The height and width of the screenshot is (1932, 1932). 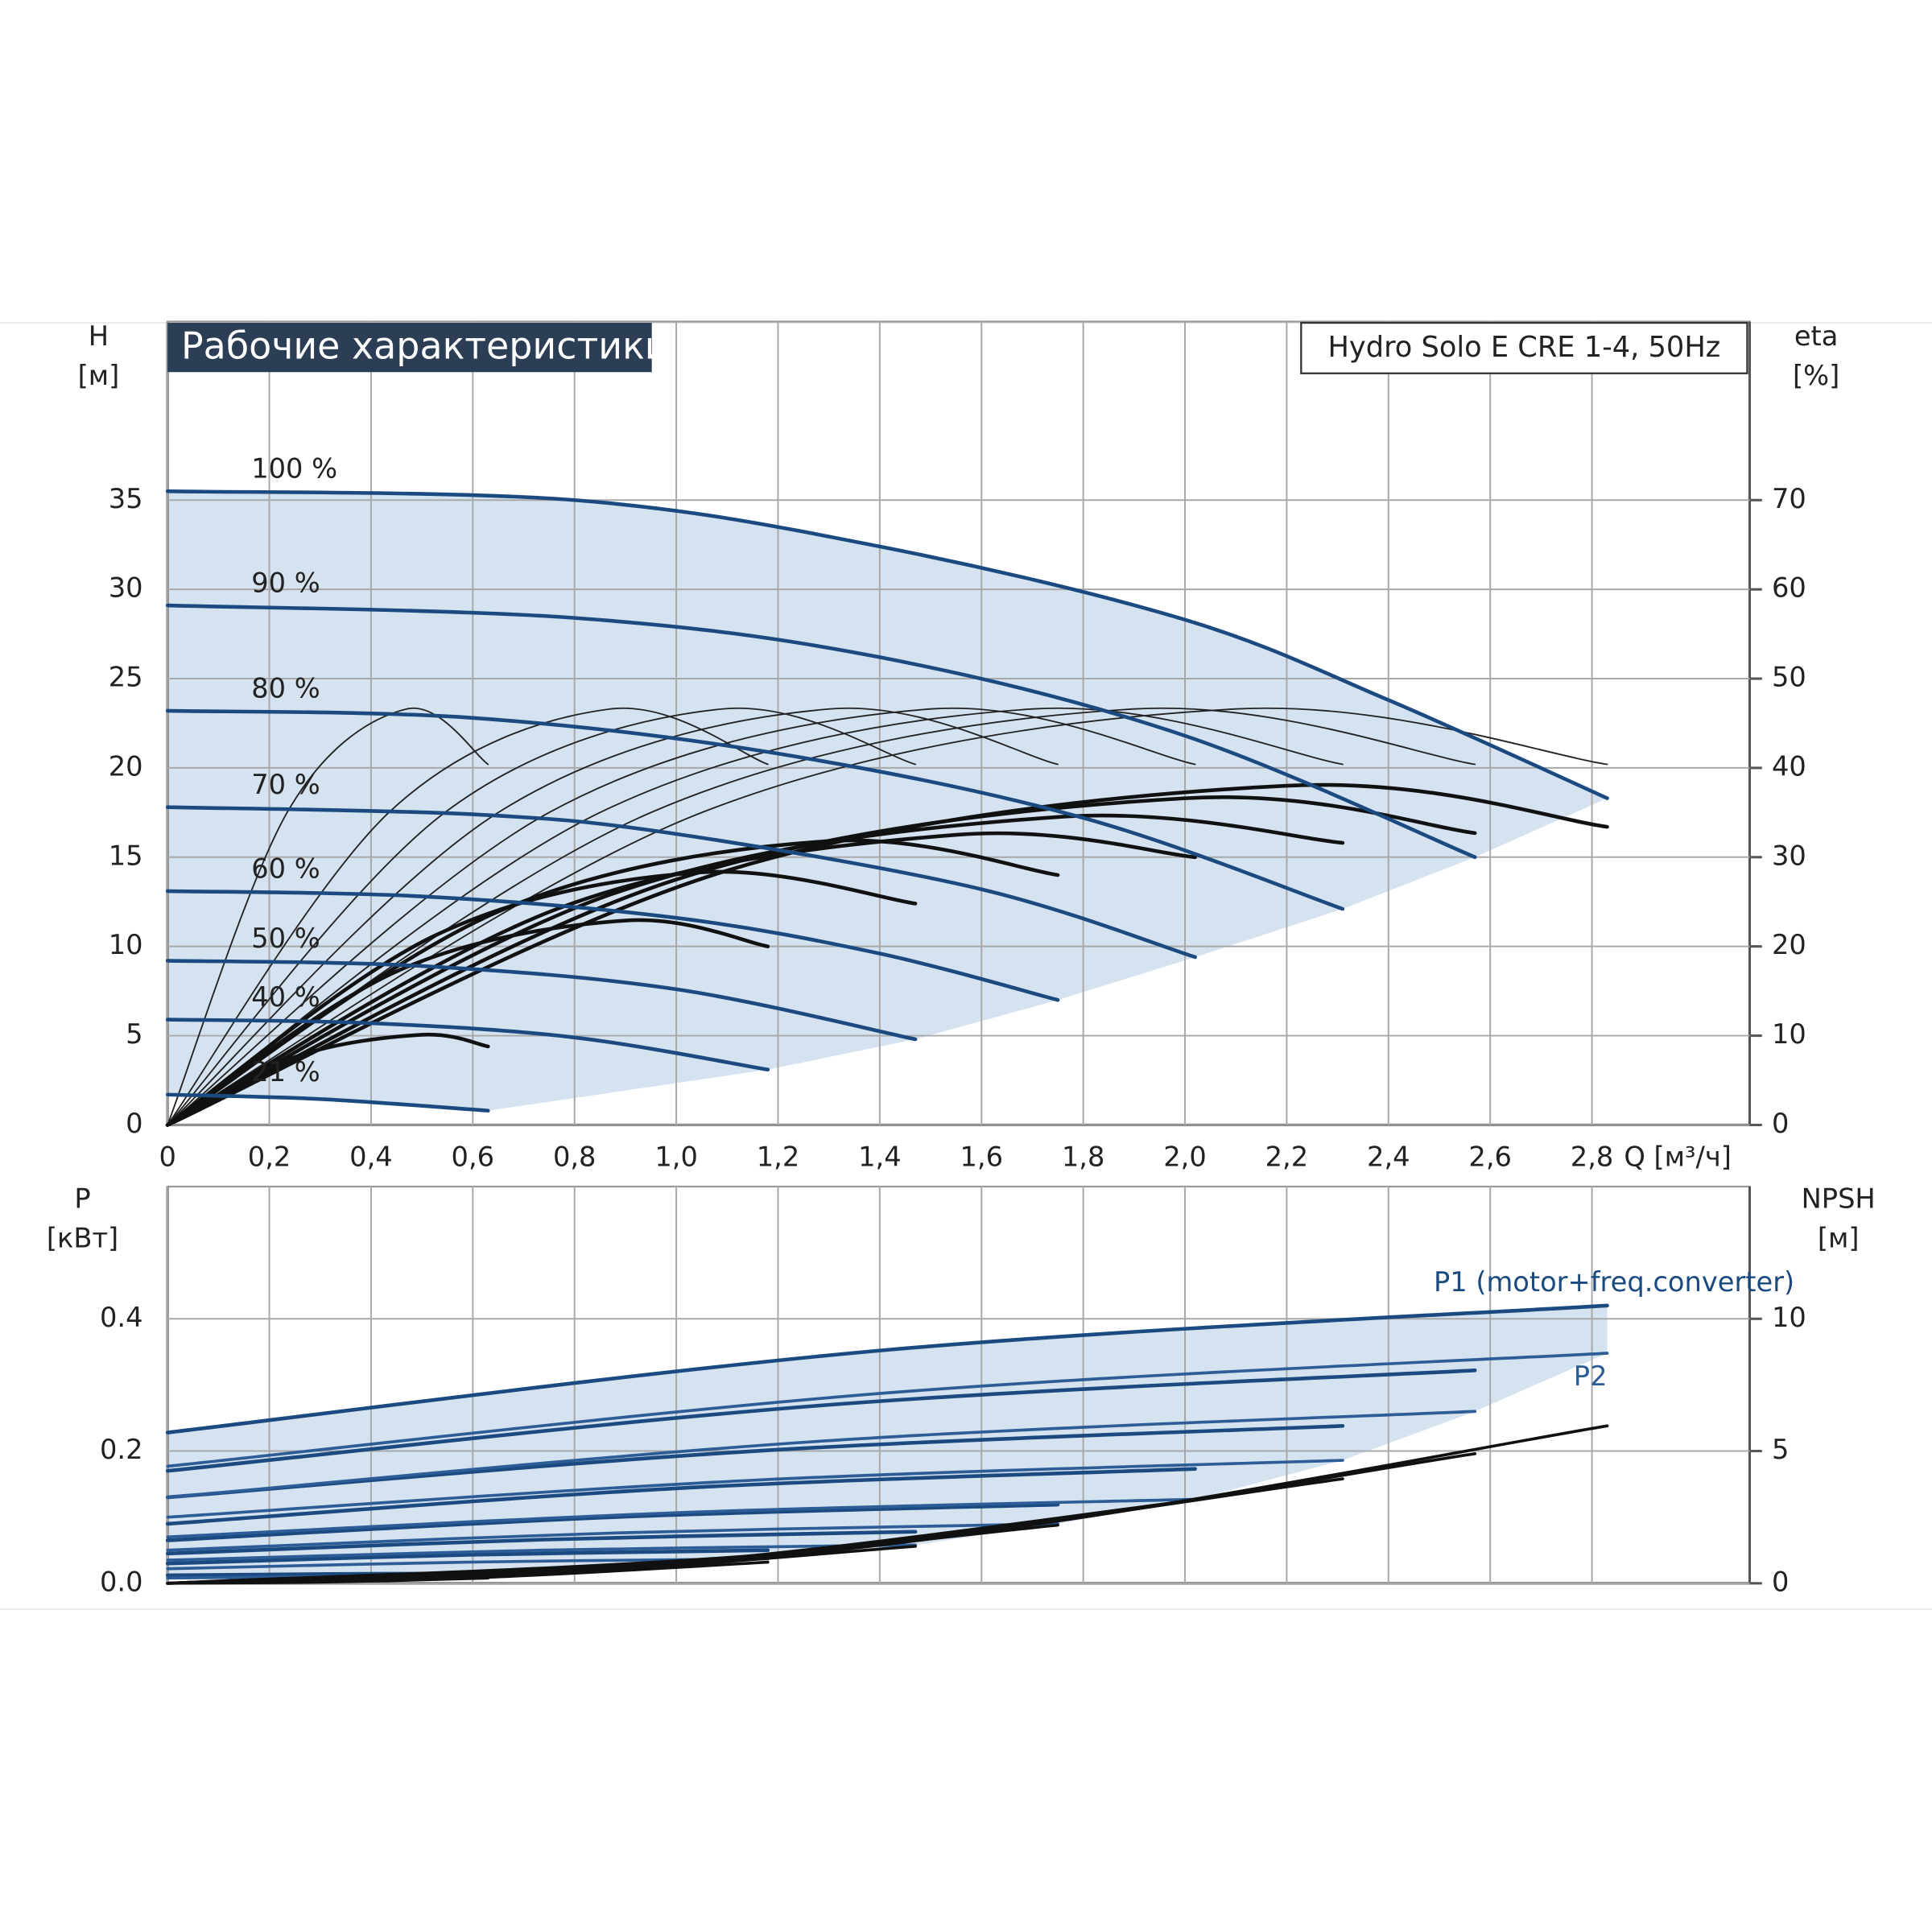 What do you see at coordinates (134, 1123) in the screenshot?
I see `y-tick-label: 0` at bounding box center [134, 1123].